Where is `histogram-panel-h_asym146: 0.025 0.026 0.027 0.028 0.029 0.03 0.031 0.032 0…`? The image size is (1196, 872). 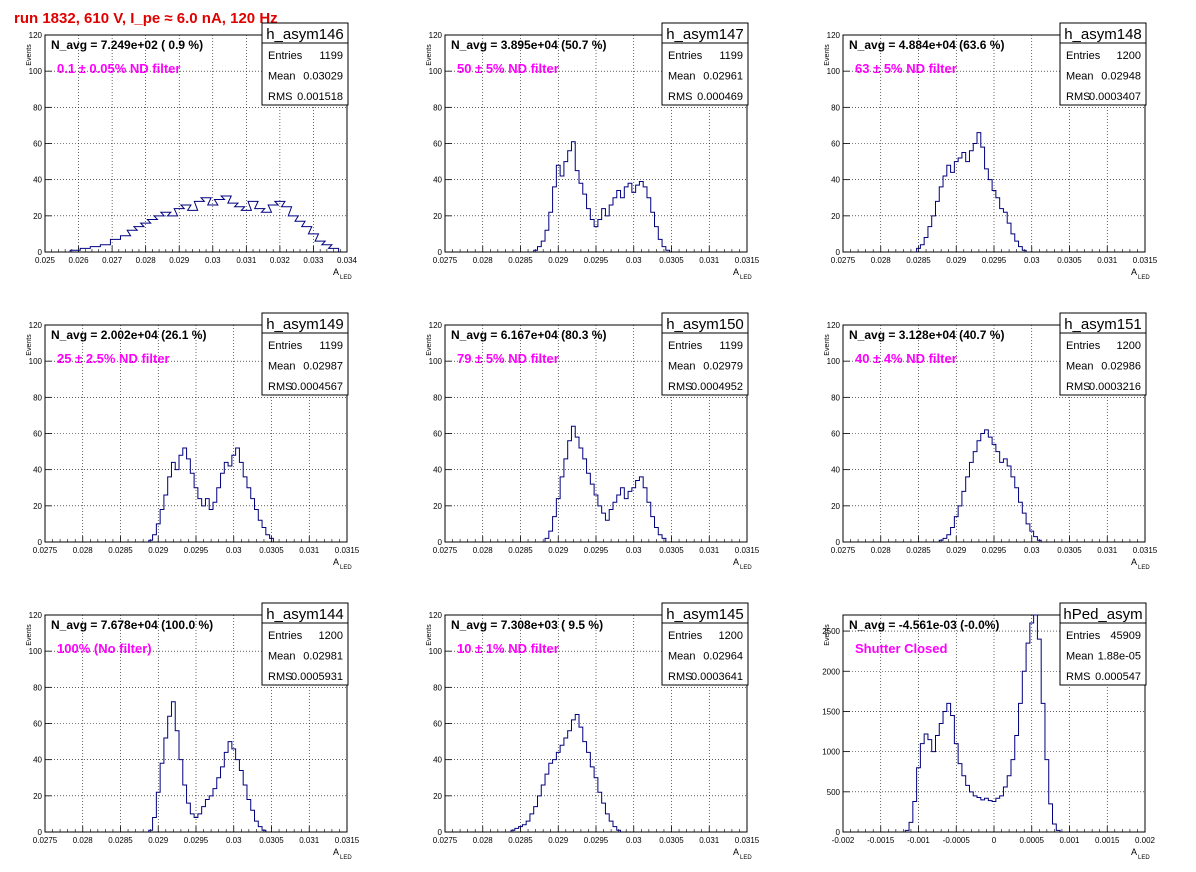 histogram-panel-h_asym146: 0.025 0.026 0.027 0.028 0.029 0.03 0.031 0.032 0… is located at coordinates (192, 151).